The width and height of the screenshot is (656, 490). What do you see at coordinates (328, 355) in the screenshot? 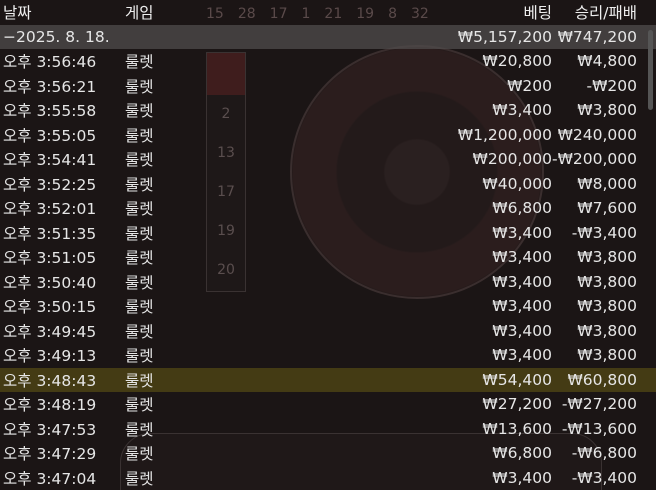
I see `table-row: 오후 3:49:13 룰렛 ₩3,400 ₩3,800` at bounding box center [328, 355].